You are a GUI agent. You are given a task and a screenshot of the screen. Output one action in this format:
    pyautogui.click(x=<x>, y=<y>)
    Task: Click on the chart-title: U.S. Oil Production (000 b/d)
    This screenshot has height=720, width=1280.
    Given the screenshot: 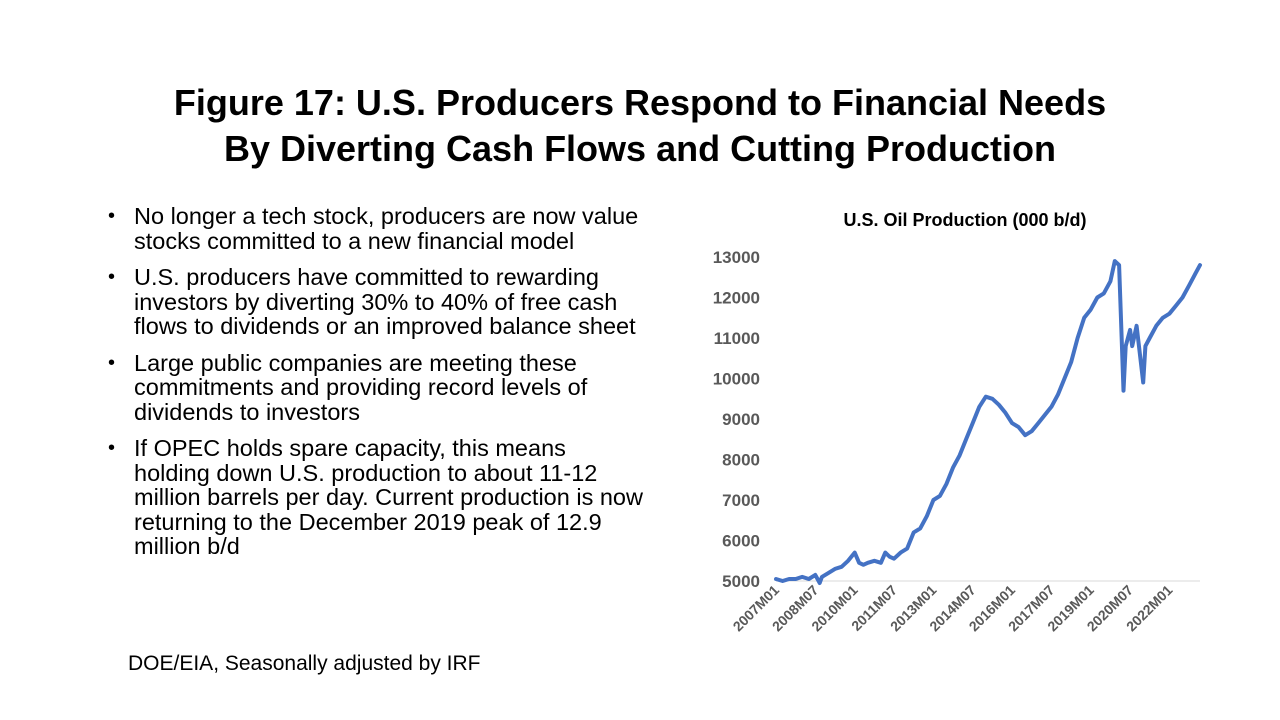 What is the action you would take?
    pyautogui.click(x=964, y=220)
    